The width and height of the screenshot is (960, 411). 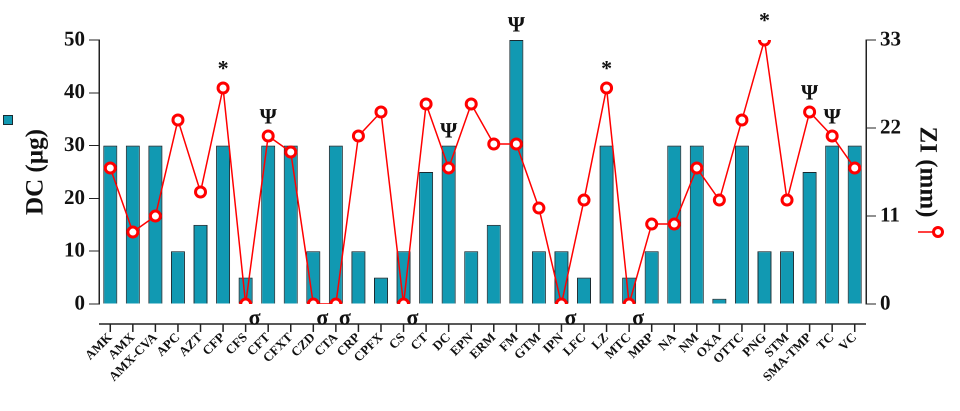 What do you see at coordinates (667, 341) in the screenshot?
I see `x-tick-label: NA` at bounding box center [667, 341].